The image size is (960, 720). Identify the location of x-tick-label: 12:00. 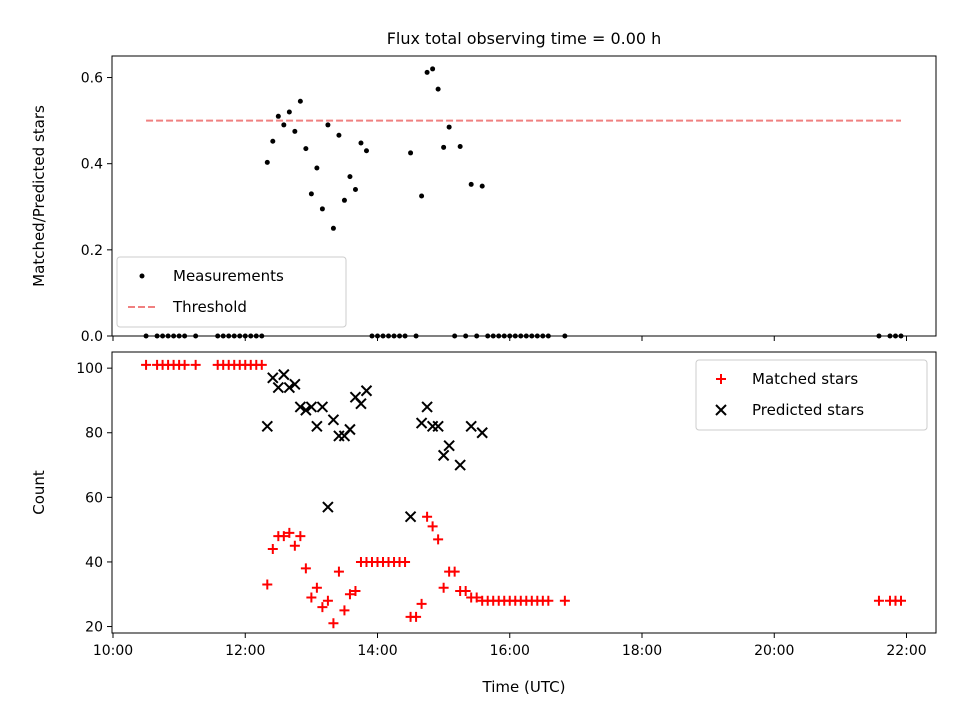
(245, 651).